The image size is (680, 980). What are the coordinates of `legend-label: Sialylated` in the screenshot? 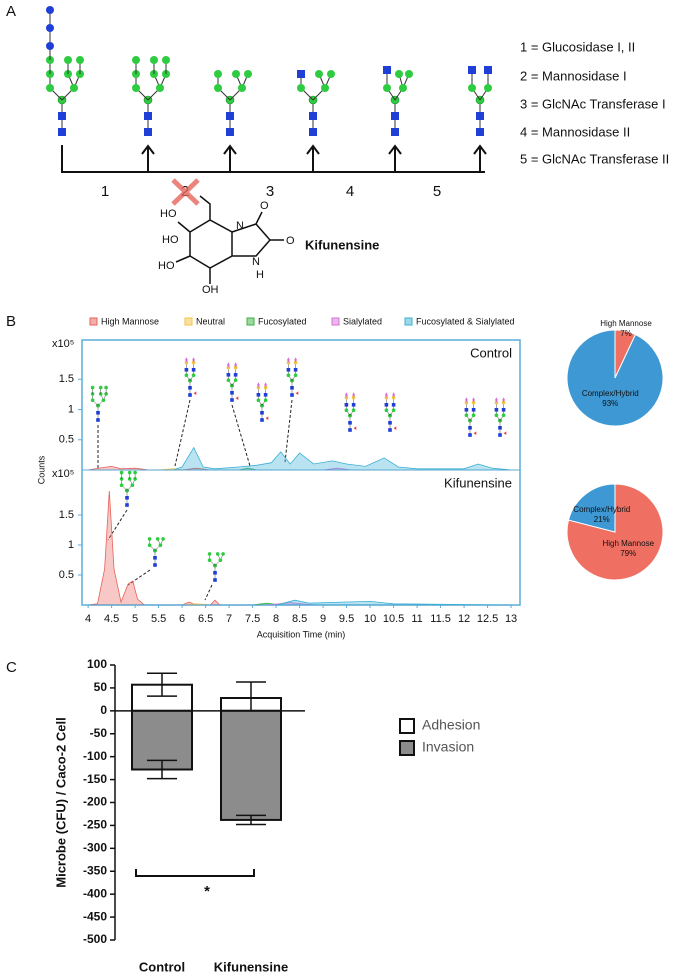 It's located at (362, 321).